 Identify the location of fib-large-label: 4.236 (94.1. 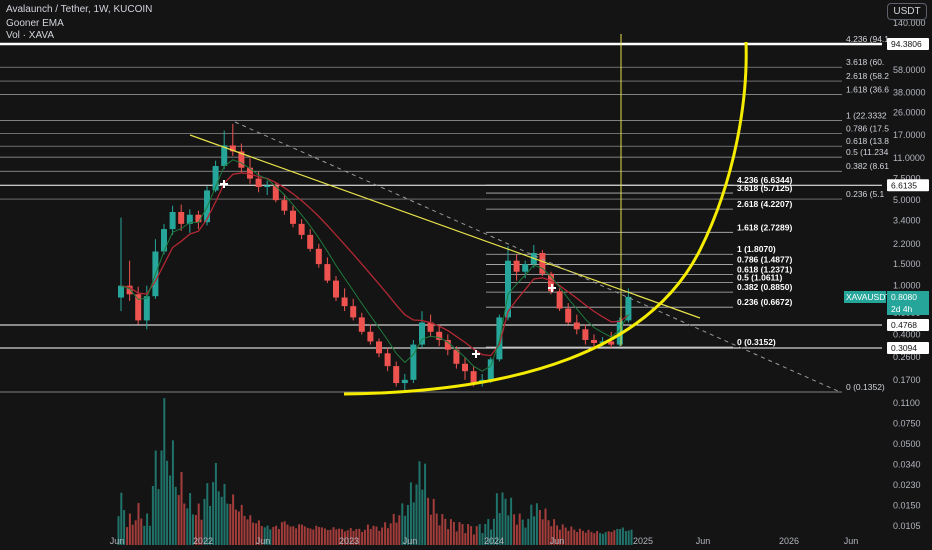
(867, 39).